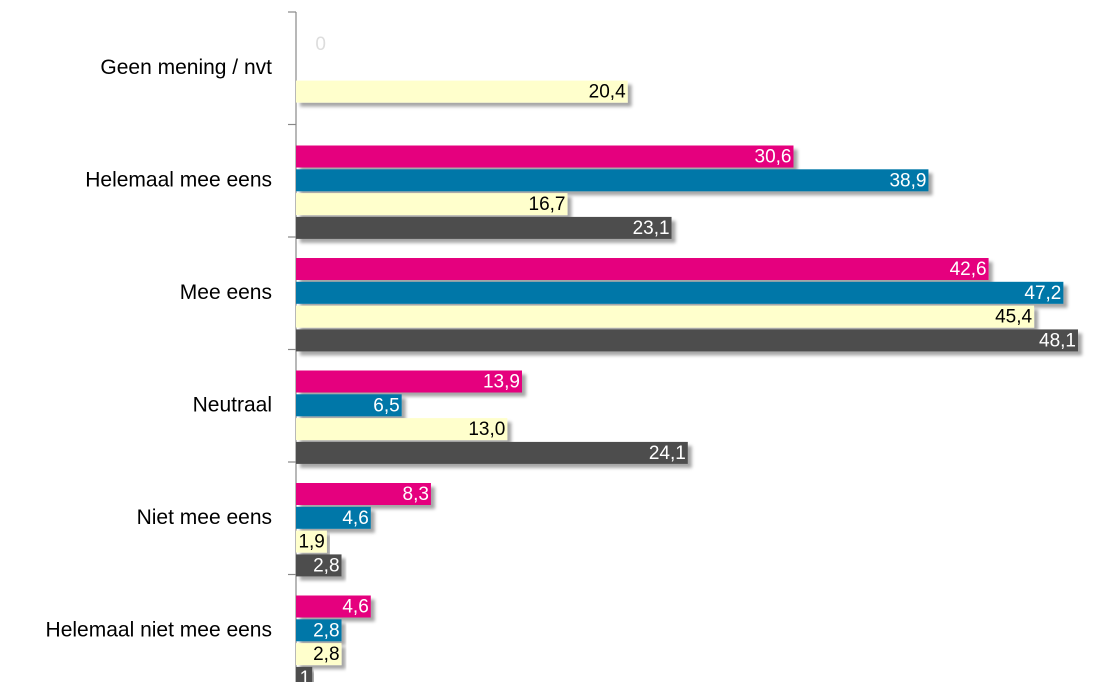  Describe the element at coordinates (386, 405) in the screenshot. I see `data-label: 6,5` at that location.